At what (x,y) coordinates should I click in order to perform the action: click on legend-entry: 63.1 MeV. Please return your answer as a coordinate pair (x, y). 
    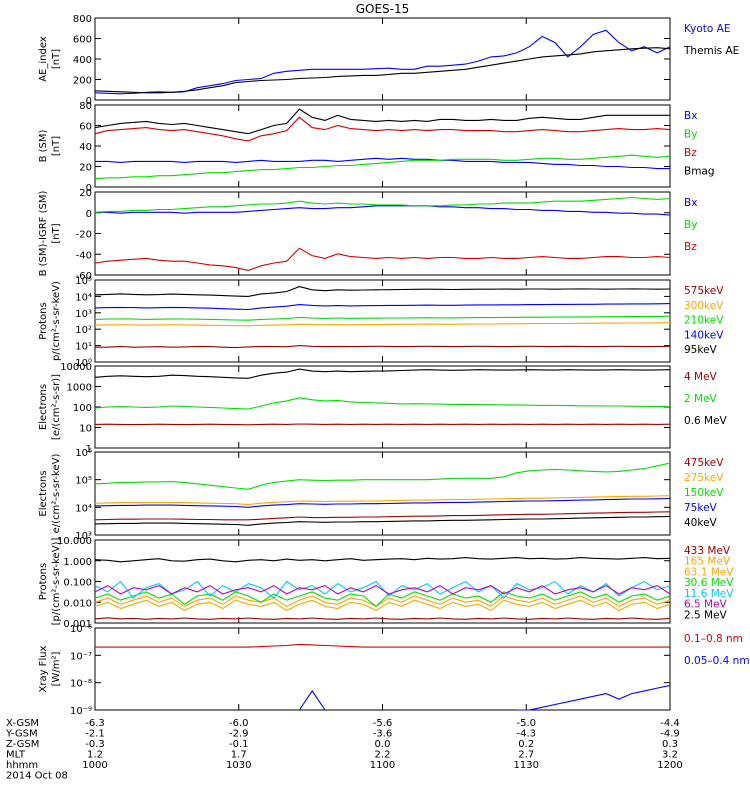
    Looking at the image, I should click on (709, 572).